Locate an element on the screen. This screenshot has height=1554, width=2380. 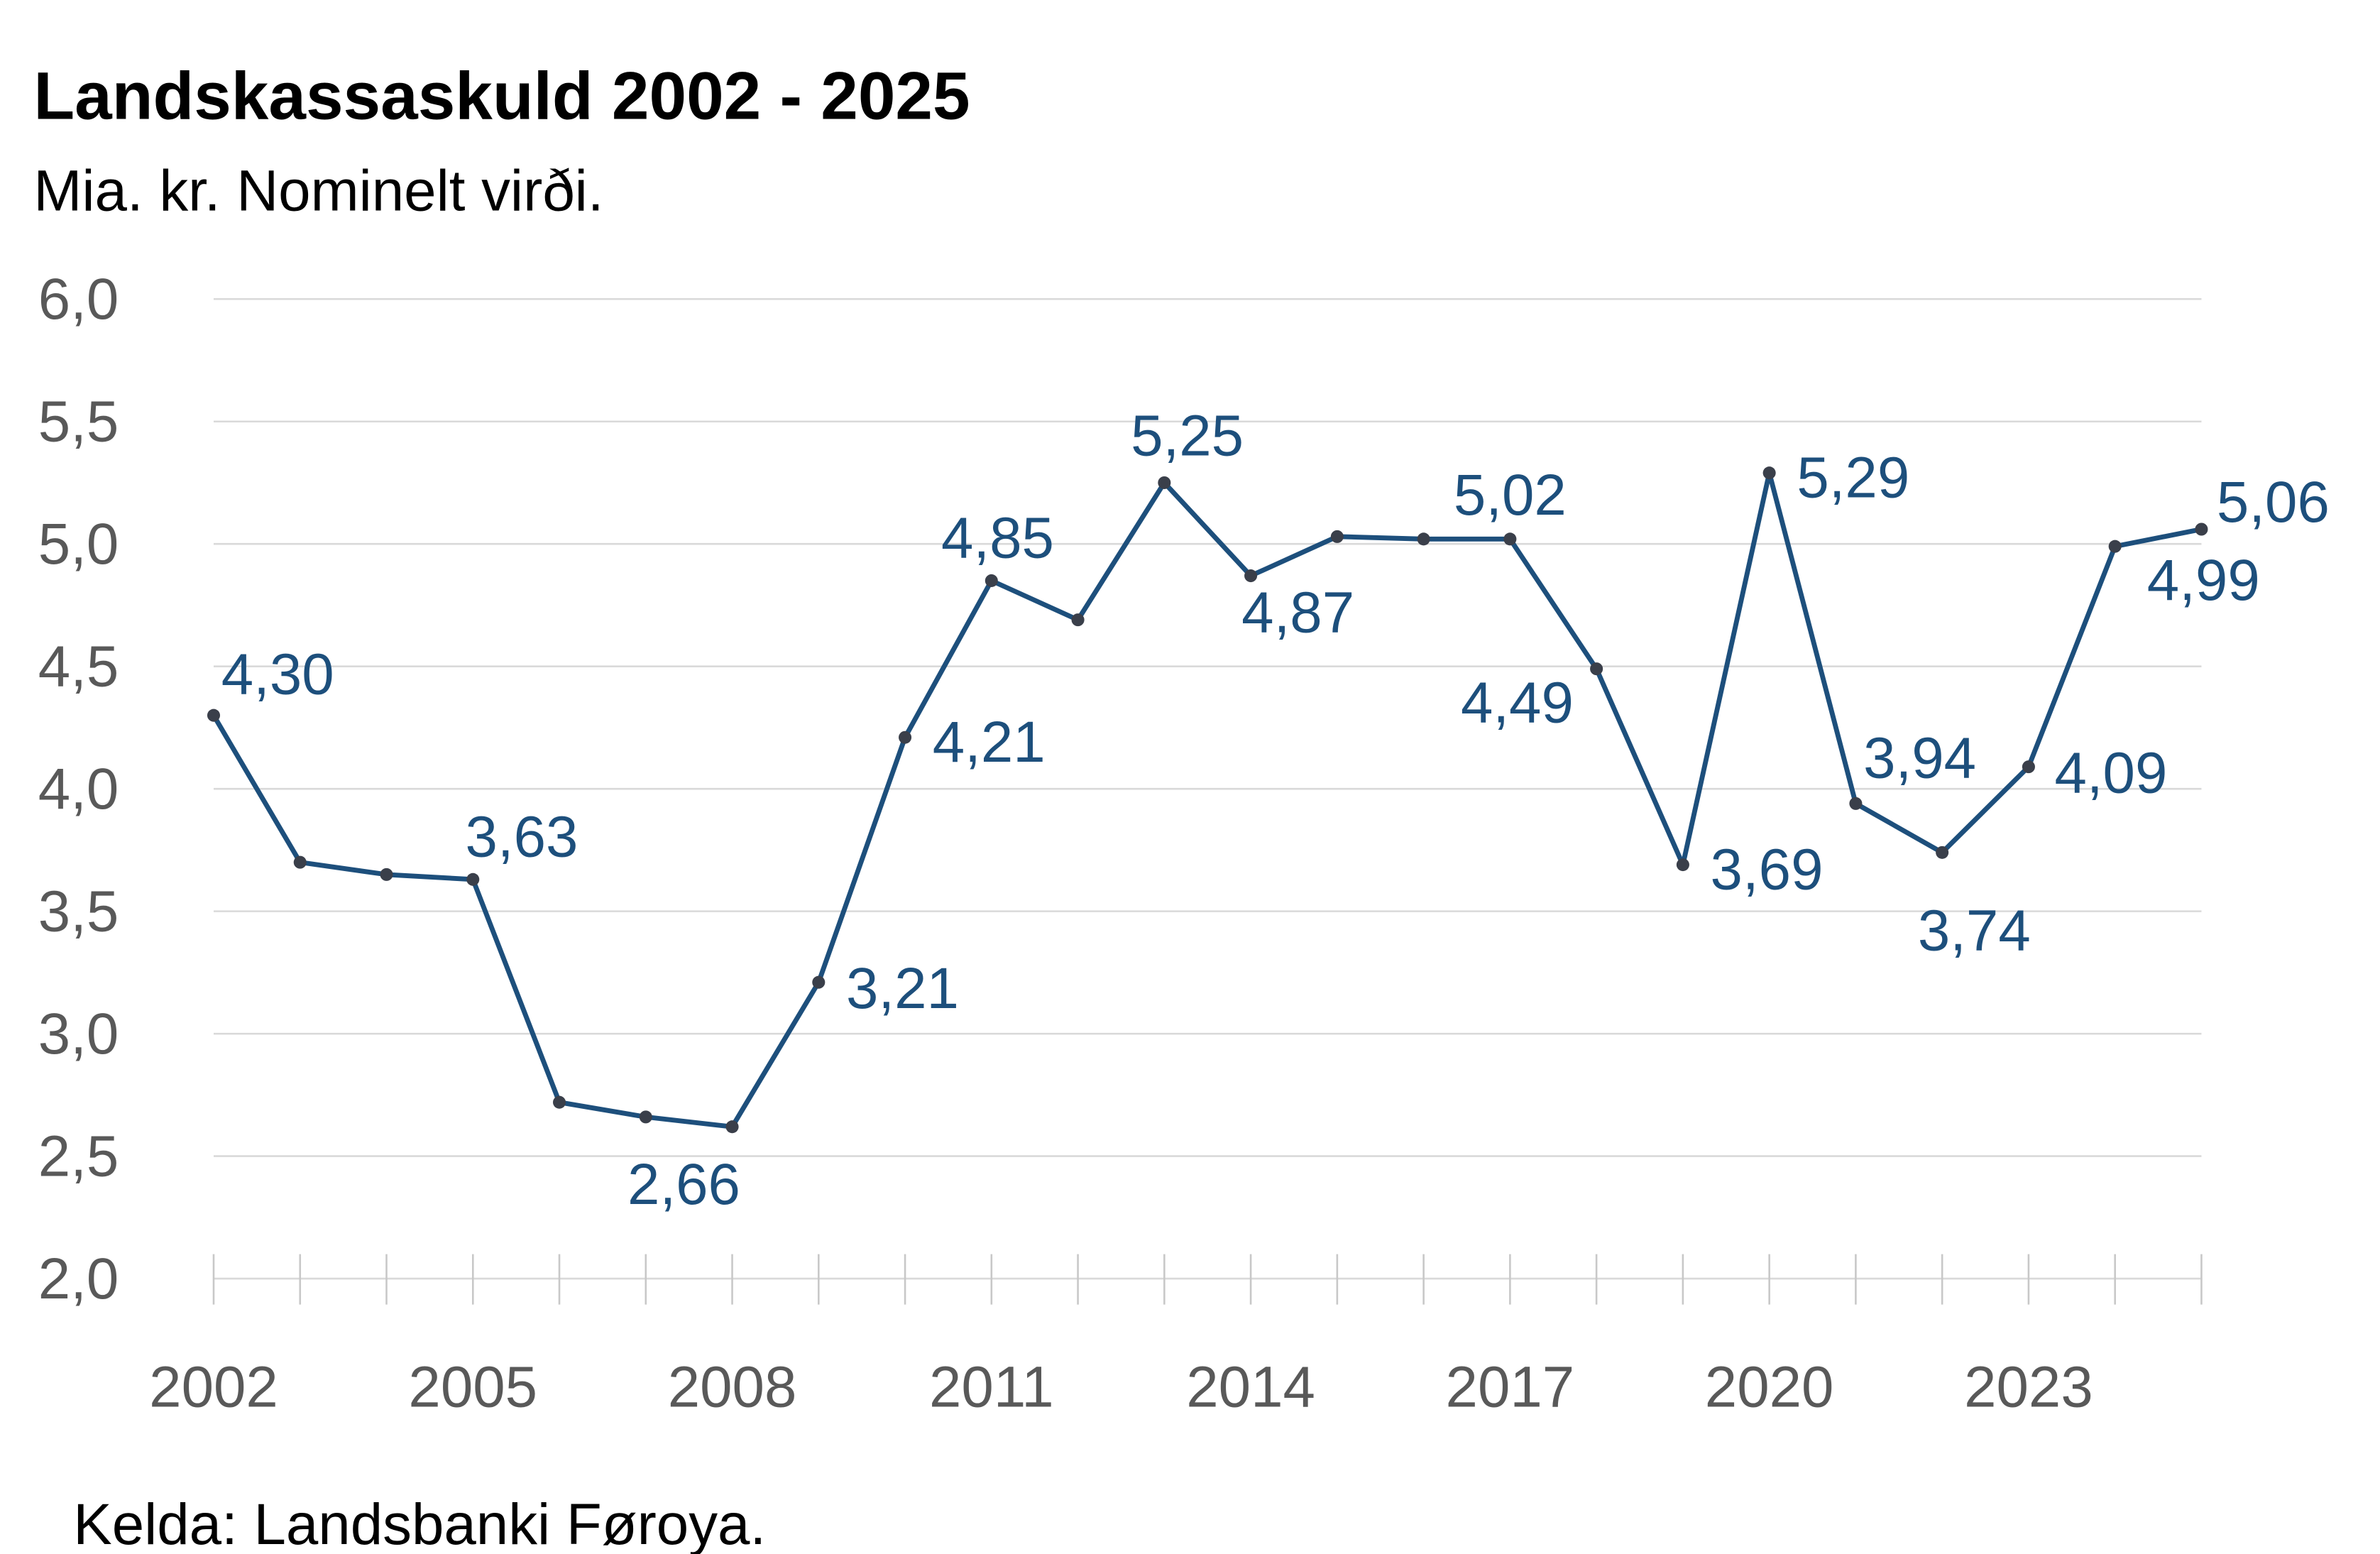
data-point-2016 is located at coordinates (1423, 539).